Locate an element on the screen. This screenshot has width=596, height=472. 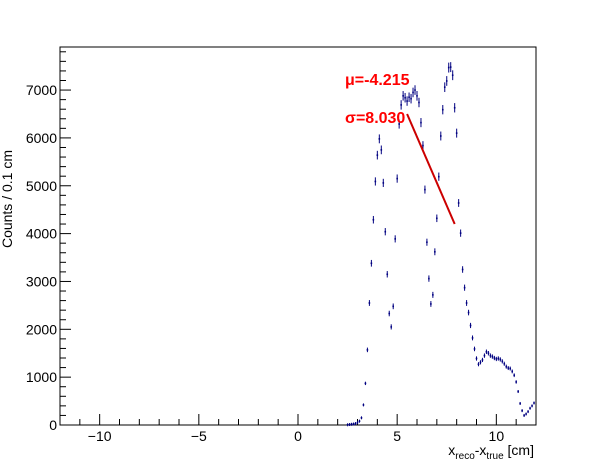
x-axis-title-sub-reco: reco is located at coordinates (465, 456).